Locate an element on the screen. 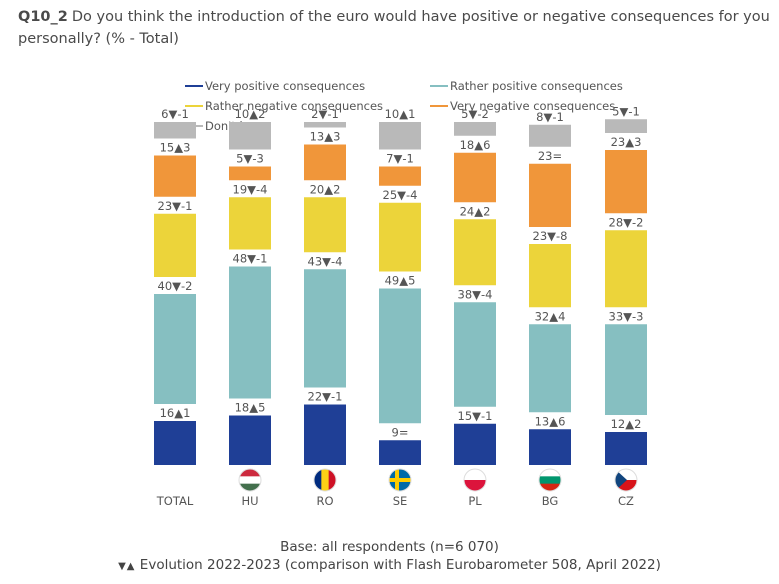 The height and width of the screenshot is (584, 779). poland-flag-icon is located at coordinates (475, 480).